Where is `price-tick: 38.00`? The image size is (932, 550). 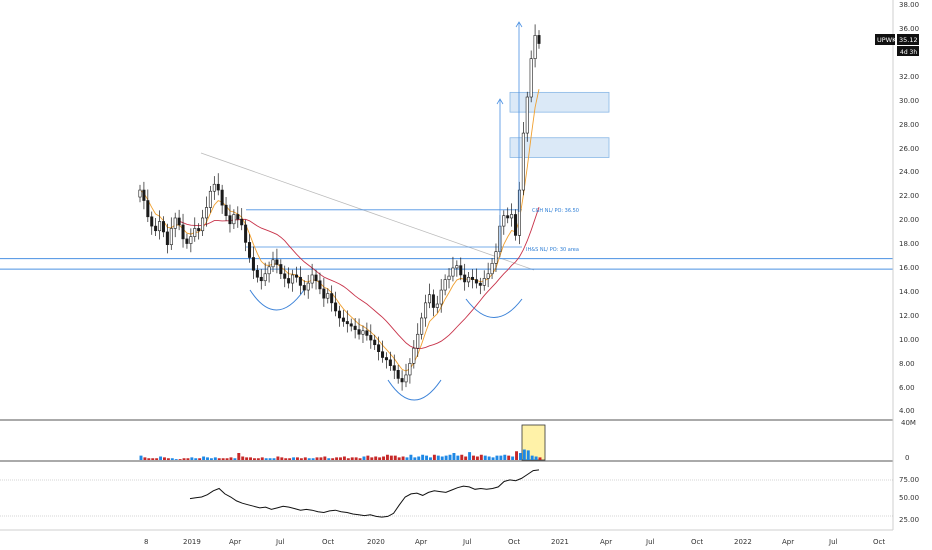
price-tick: 38.00 is located at coordinates (909, 5).